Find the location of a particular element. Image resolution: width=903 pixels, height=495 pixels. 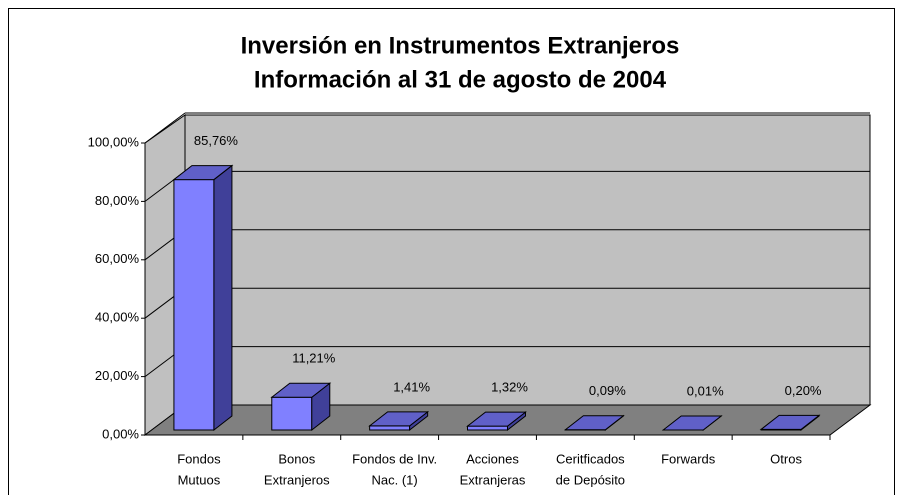

data-label: 0,01% is located at coordinates (705, 390).